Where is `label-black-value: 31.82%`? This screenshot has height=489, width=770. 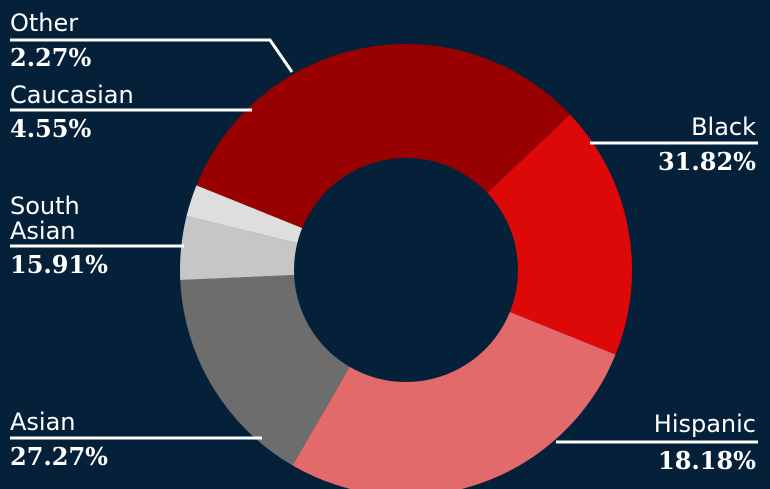 label-black-value: 31.82% is located at coordinates (707, 161).